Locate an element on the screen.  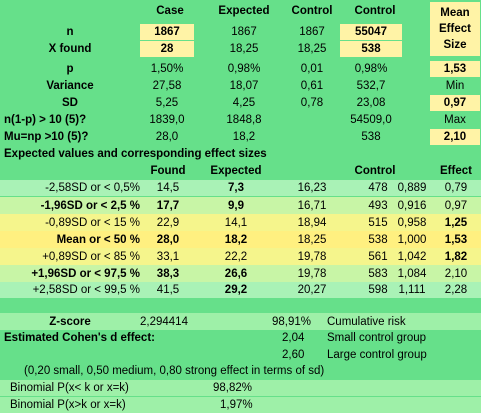
cohen-title: Estimated Cohen's d effect: is located at coordinates (79, 338).